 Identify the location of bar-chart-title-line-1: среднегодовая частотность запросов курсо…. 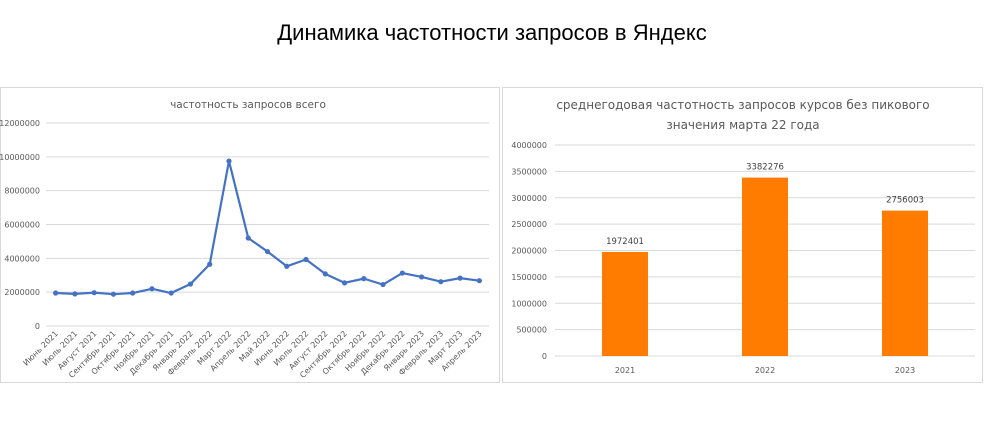
(742, 105).